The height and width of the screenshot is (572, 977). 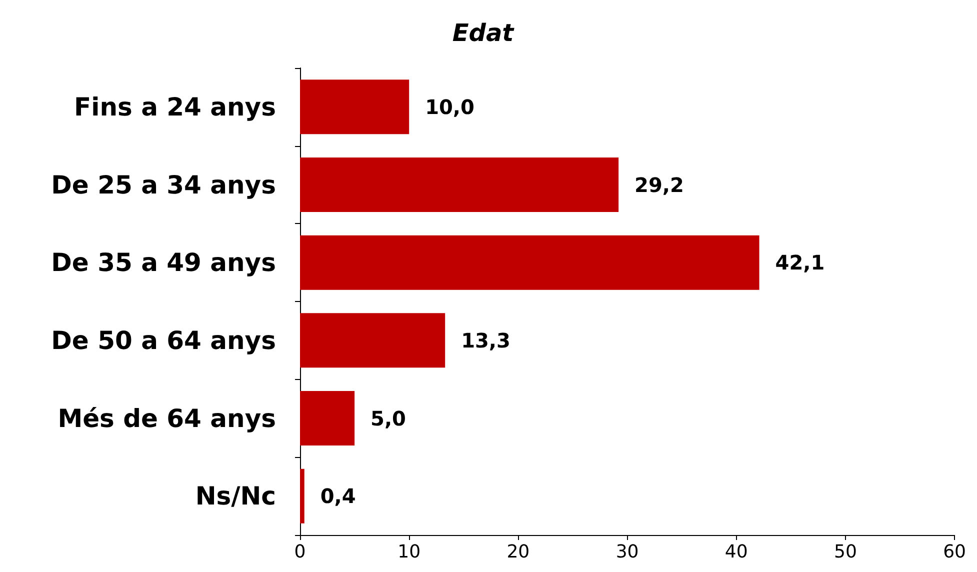 What do you see at coordinates (338, 496) in the screenshot?
I see `data-label: 0,4` at bounding box center [338, 496].